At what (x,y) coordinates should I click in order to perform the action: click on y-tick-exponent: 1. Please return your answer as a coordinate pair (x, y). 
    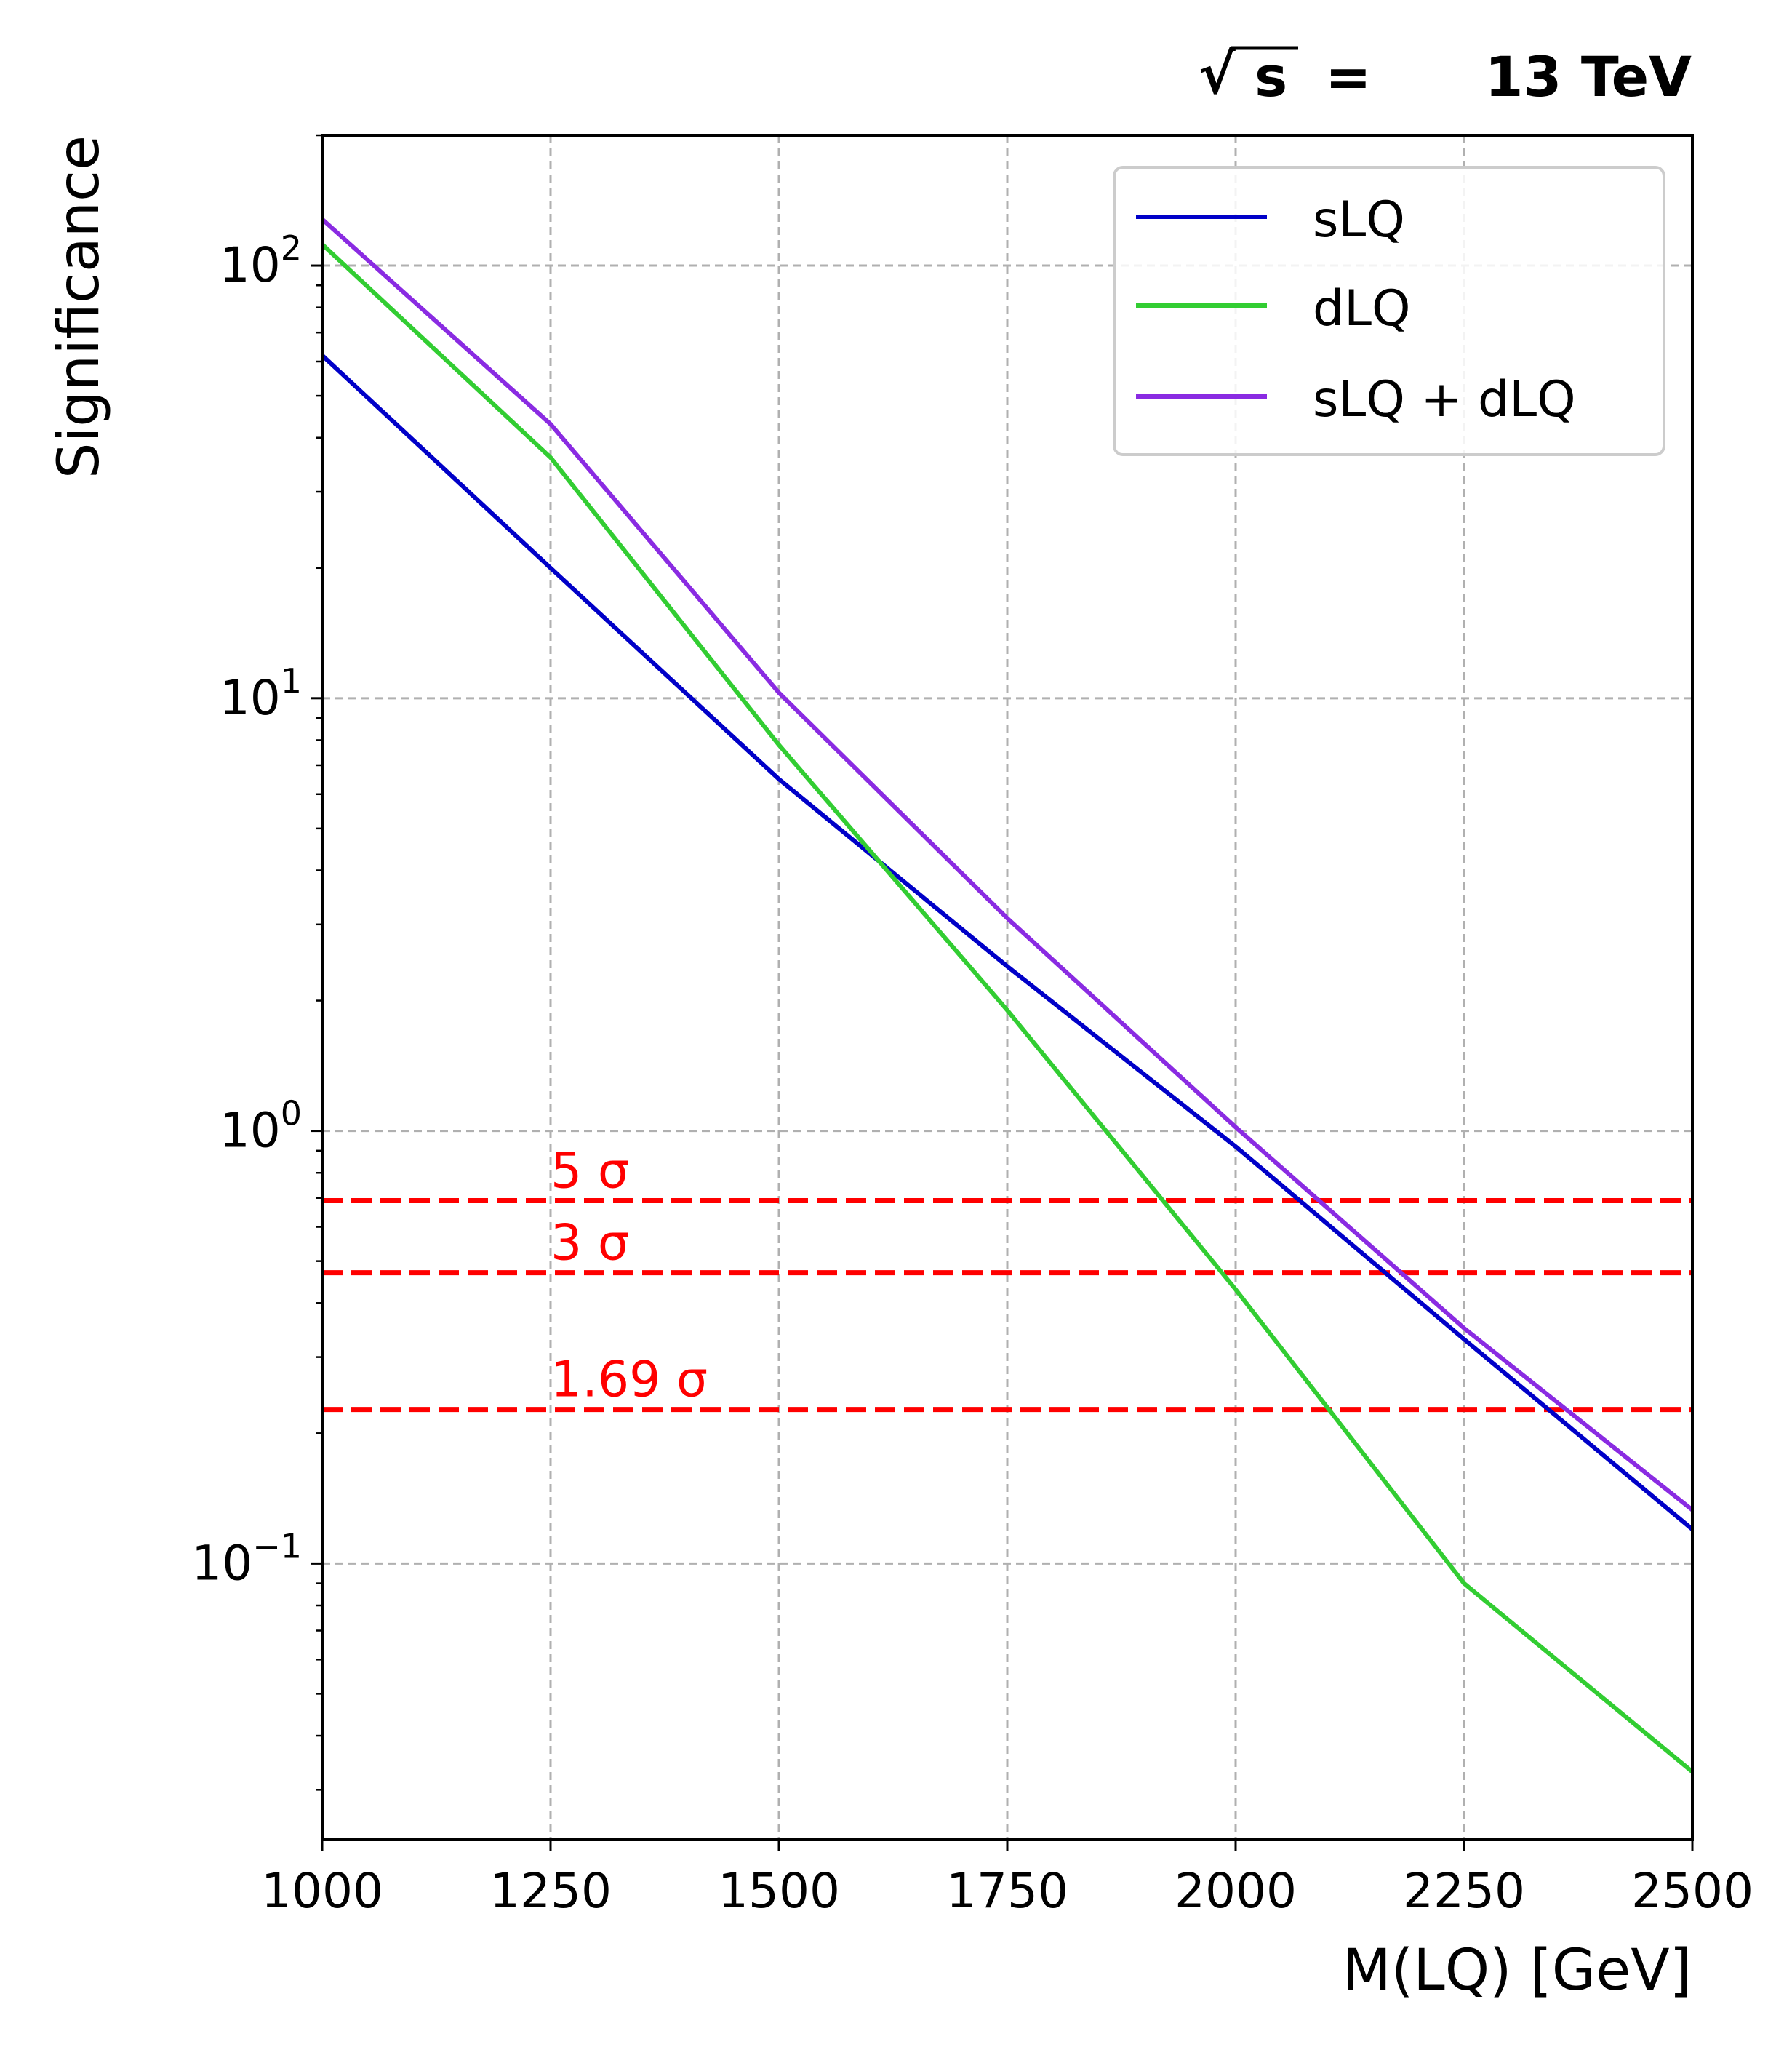
    Looking at the image, I should click on (291, 681).